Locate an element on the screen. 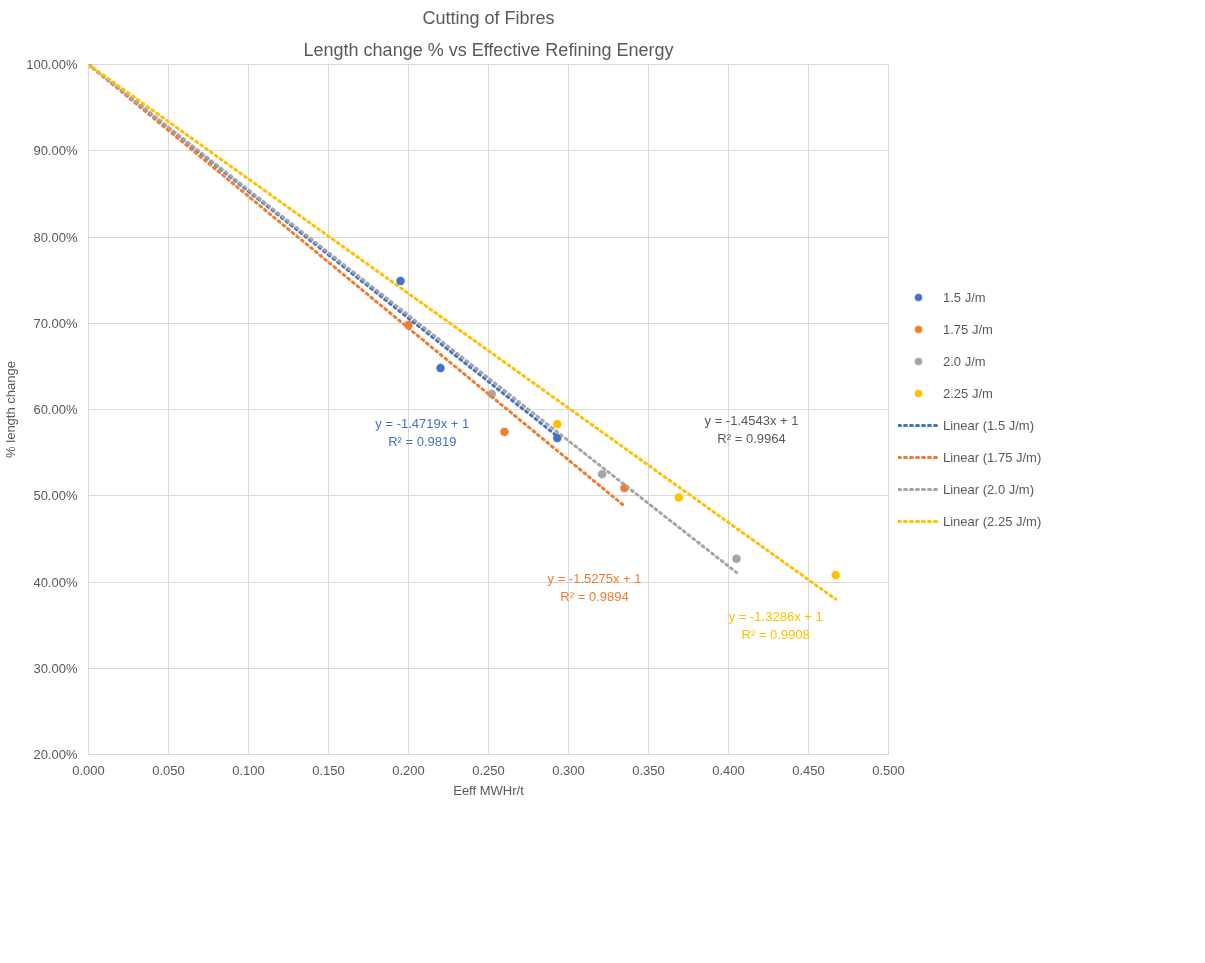 Image resolution: width=1205 pixels, height=963 pixels. annotation: y = -1.4543x + 1 R² = 0.9964 is located at coordinates (751, 429).